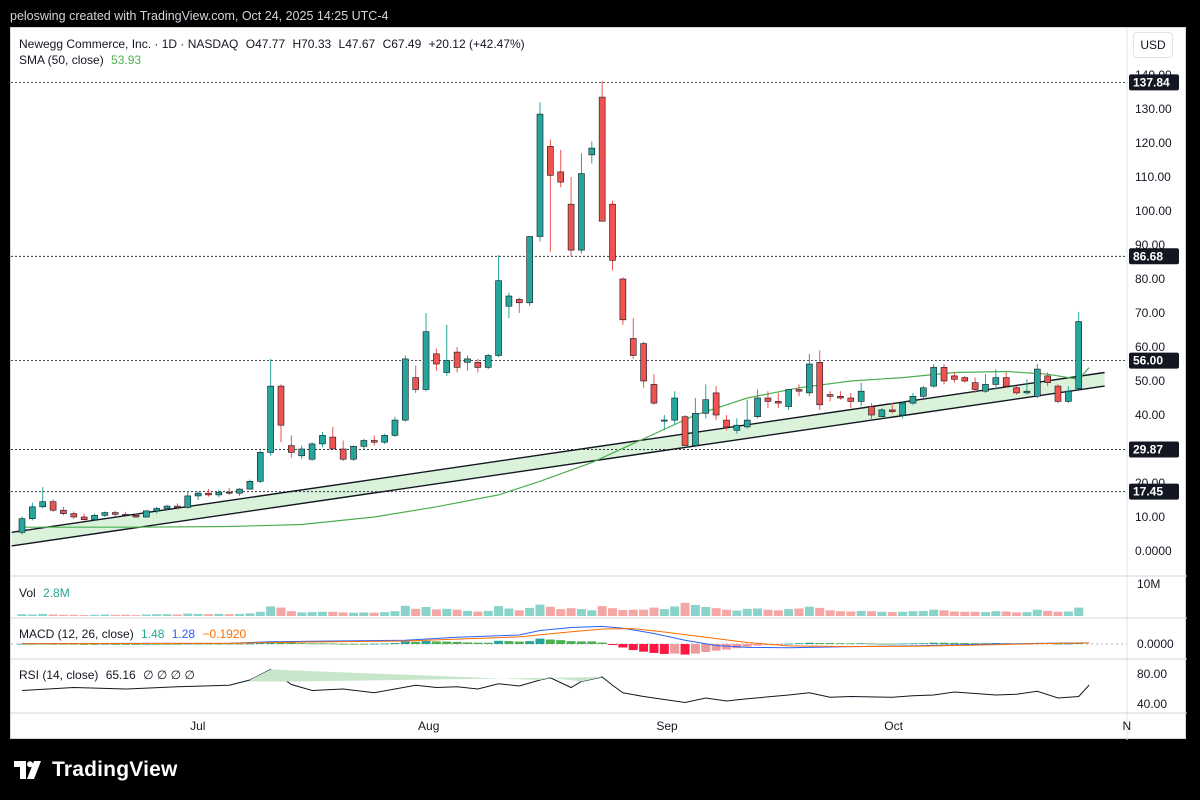 The width and height of the screenshot is (1200, 800). Describe the element at coordinates (1148, 361) in the screenshot. I see `price-level-label: 56.00` at that location.